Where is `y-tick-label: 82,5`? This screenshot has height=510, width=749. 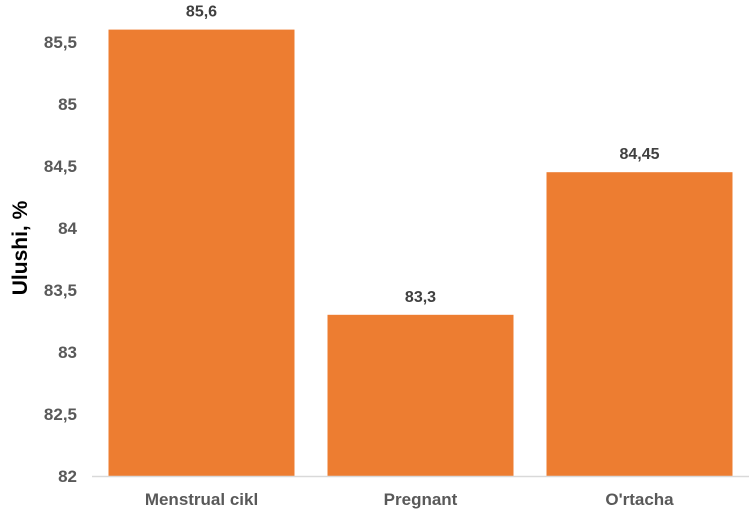
y-tick-label: 82,5 is located at coordinates (60, 414).